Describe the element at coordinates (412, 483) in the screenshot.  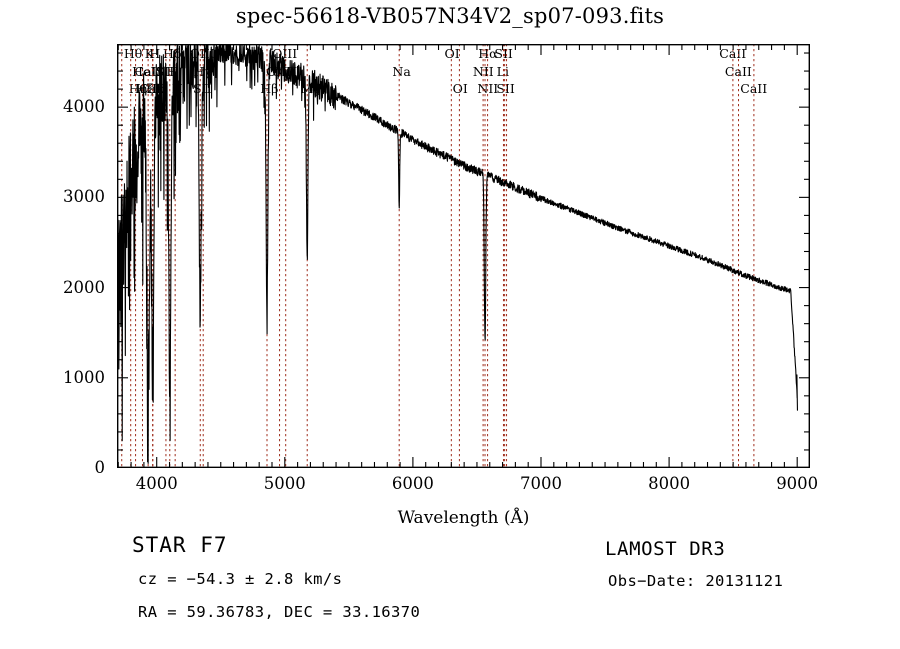
I see `x-tick-label: 6000` at that location.